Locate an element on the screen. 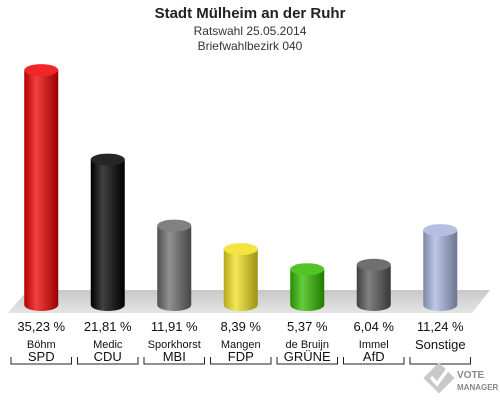 This screenshot has height=400, width=500. bar-sonstige is located at coordinates (440, 267).